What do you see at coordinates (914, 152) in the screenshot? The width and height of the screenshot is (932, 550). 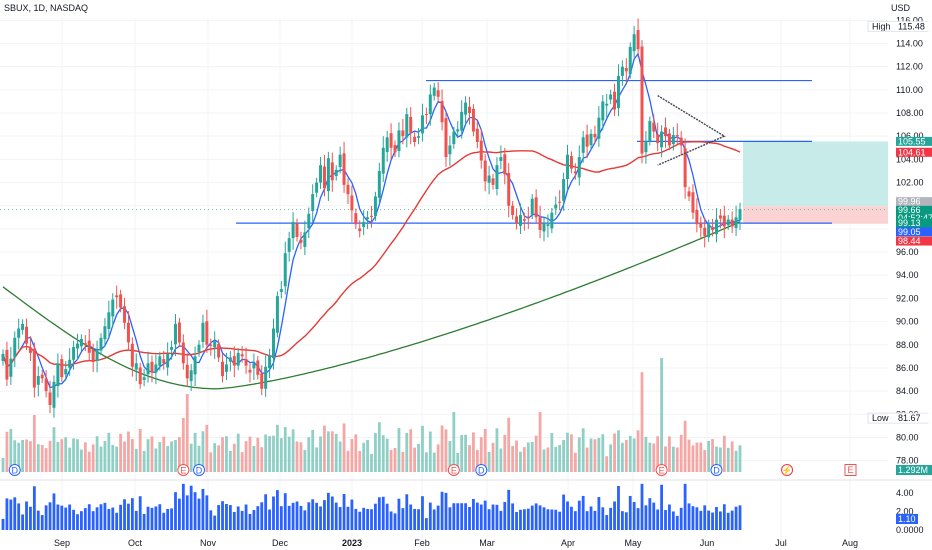 I see `price-tag-box` at bounding box center [914, 152].